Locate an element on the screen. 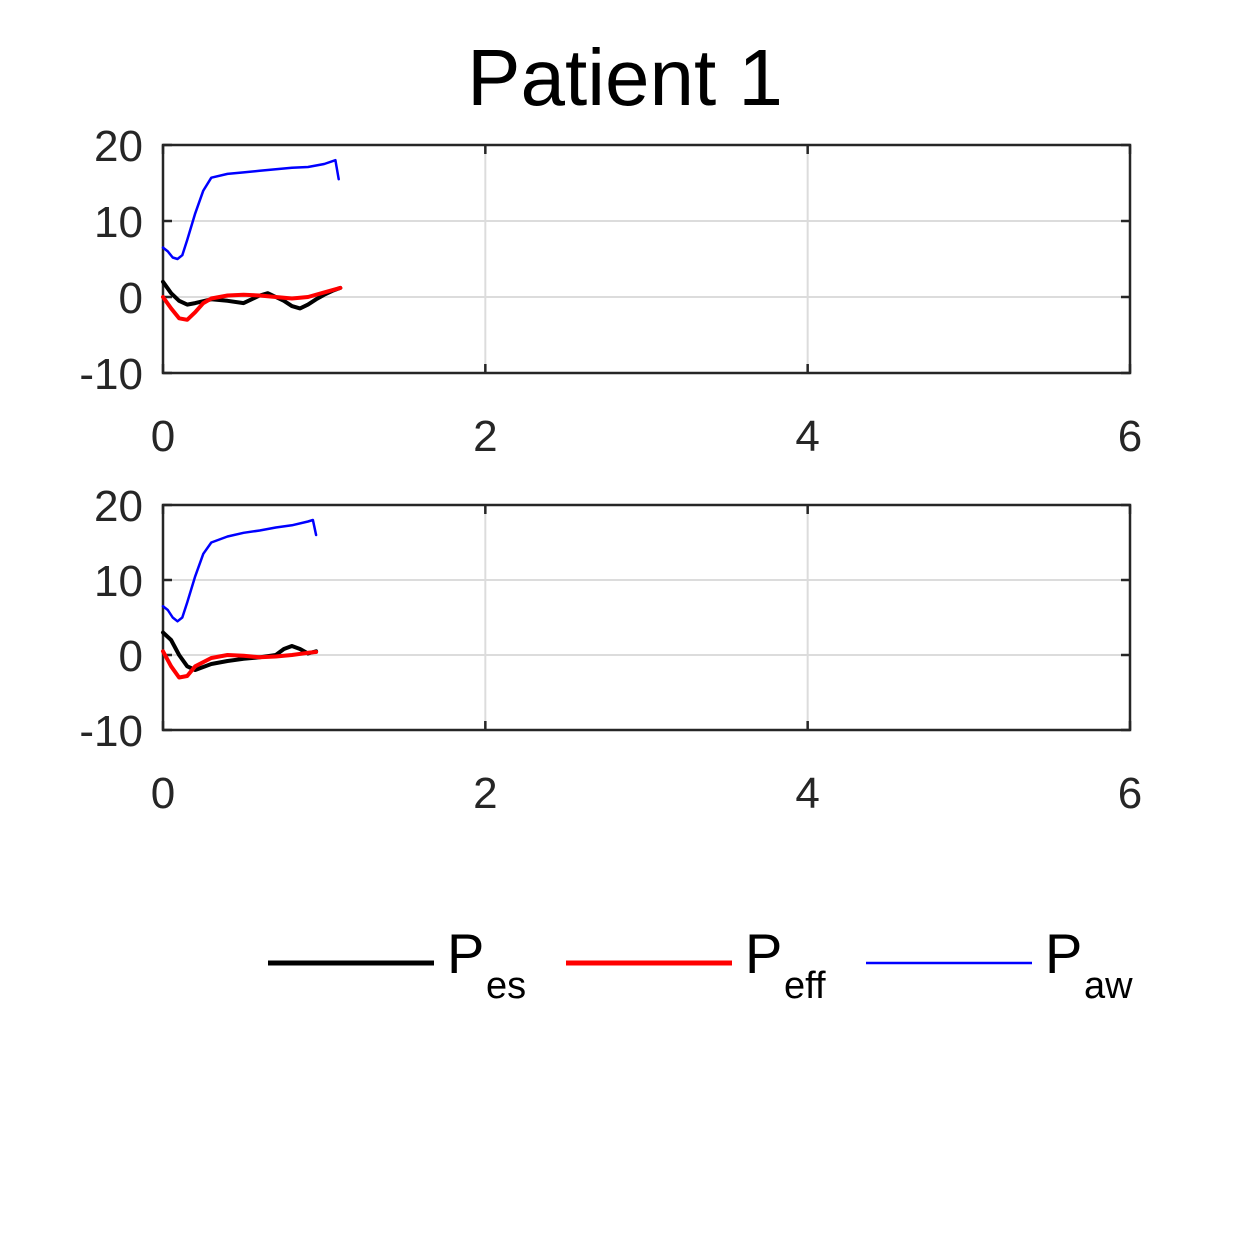  legend-label-eff: P is located at coordinates (763, 953).